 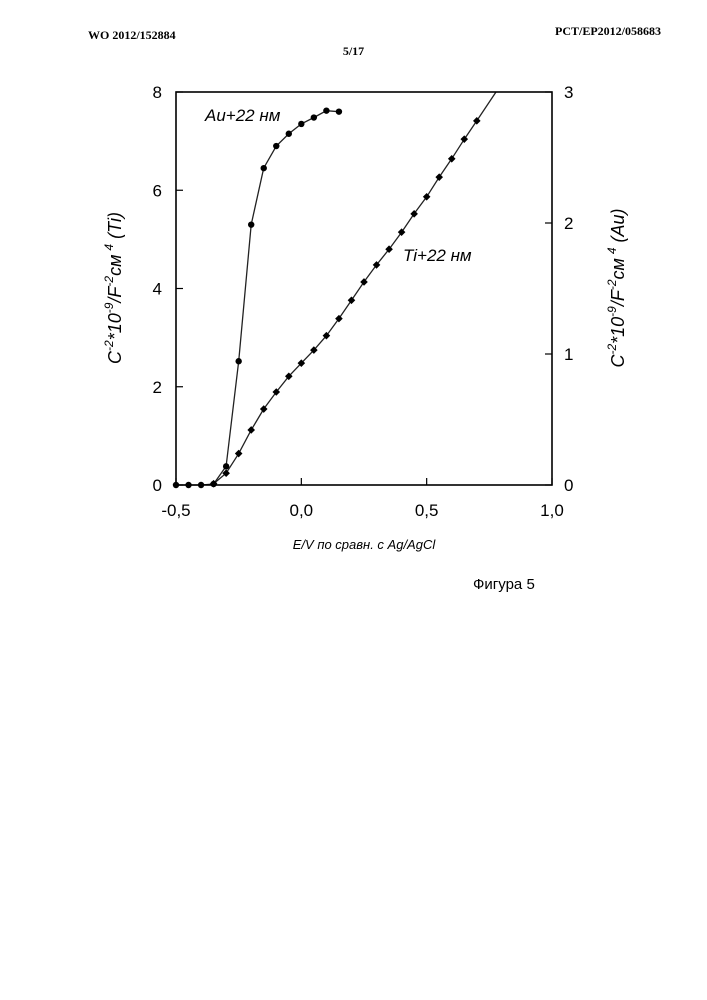 What do you see at coordinates (175, 510) in the screenshot?
I see `x-tick-label: -0,5` at bounding box center [175, 510].